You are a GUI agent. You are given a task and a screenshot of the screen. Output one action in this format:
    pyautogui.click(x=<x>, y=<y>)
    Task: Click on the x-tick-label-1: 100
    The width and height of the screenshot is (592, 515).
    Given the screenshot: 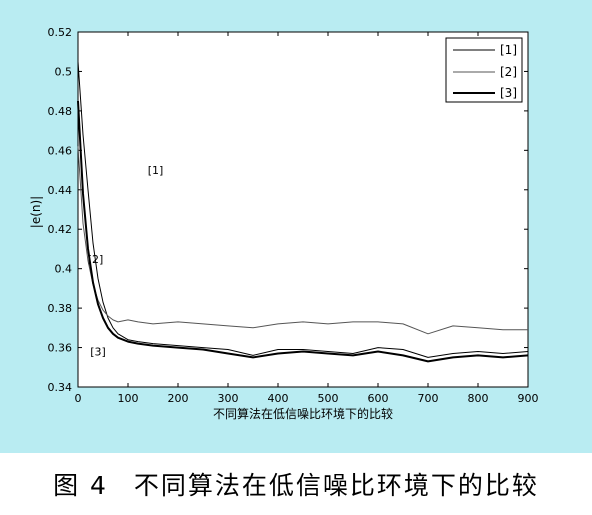 What is the action you would take?
    pyautogui.click(x=128, y=398)
    